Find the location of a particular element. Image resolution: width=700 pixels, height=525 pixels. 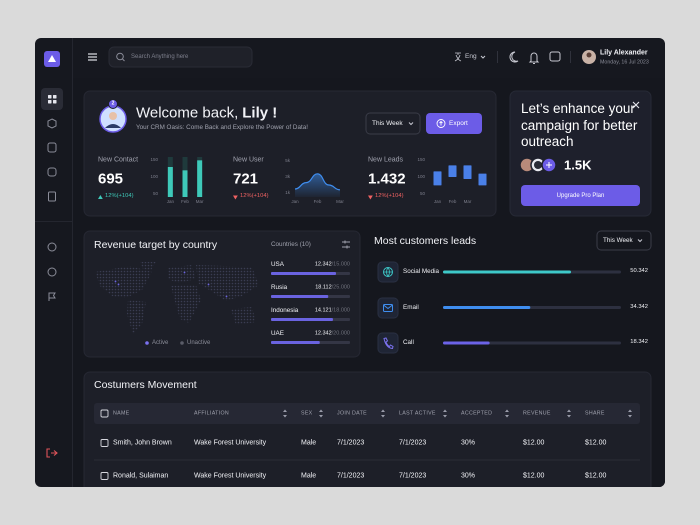

message-icon is located at coordinates (555, 56).